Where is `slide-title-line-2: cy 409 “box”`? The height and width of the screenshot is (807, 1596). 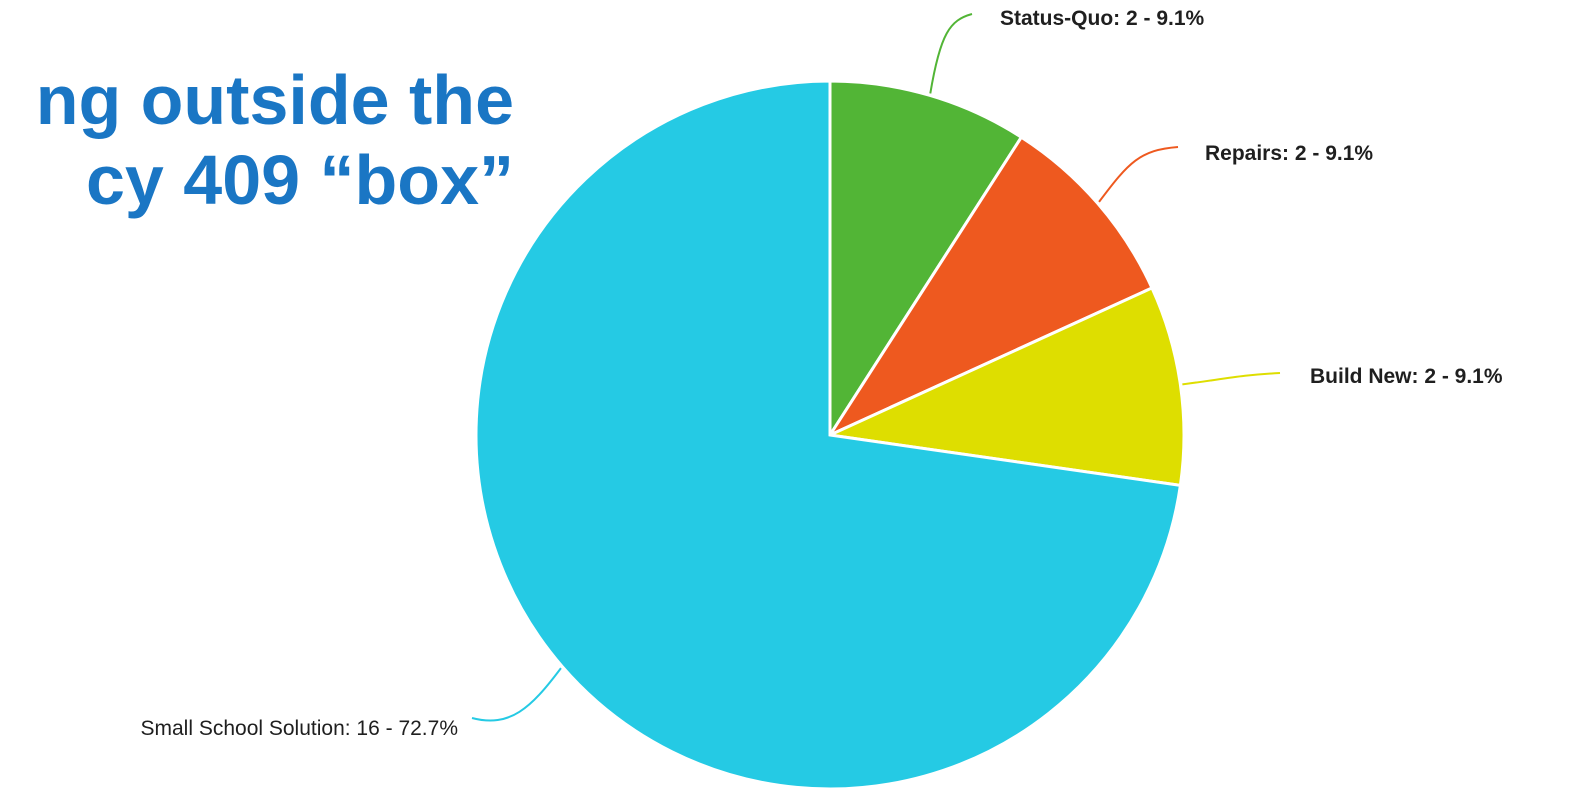
slide-title-line-2: cy 409 “box” is located at coordinates (300, 180).